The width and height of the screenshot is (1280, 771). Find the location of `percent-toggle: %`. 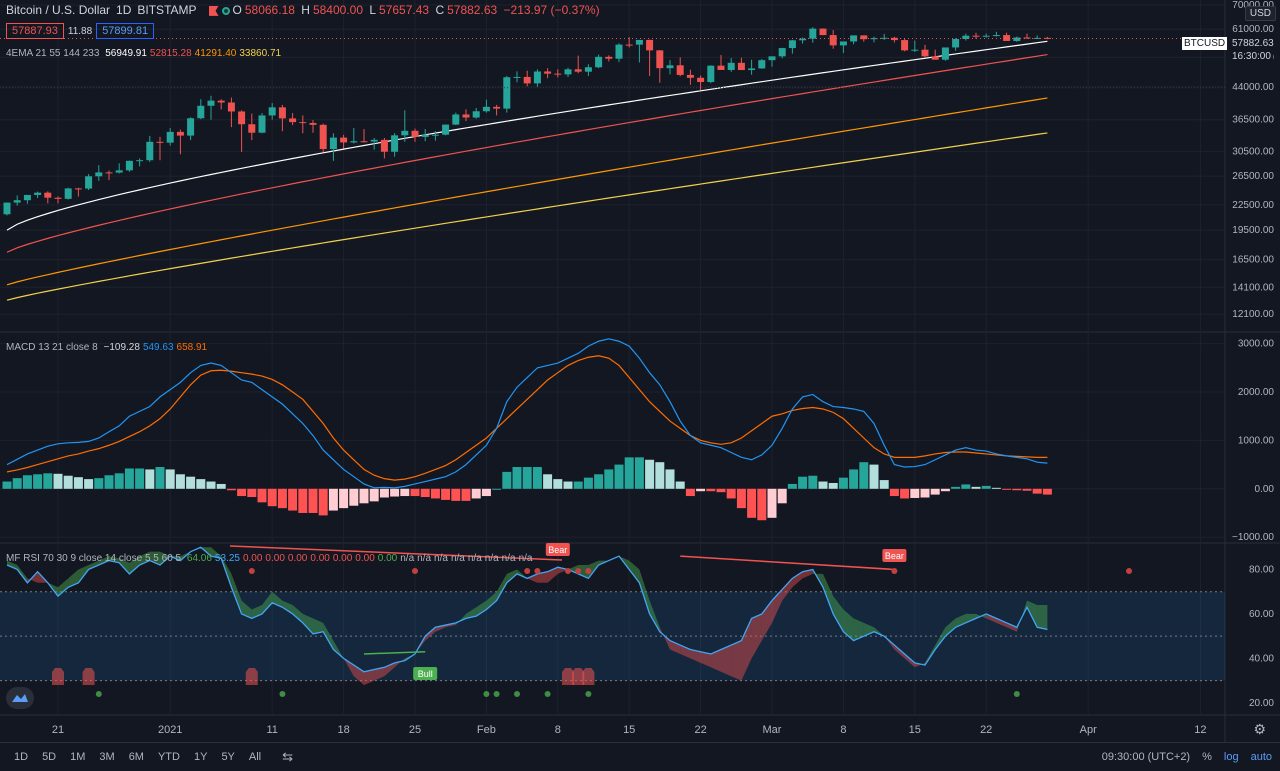

percent-toggle: % is located at coordinates (1207, 757).